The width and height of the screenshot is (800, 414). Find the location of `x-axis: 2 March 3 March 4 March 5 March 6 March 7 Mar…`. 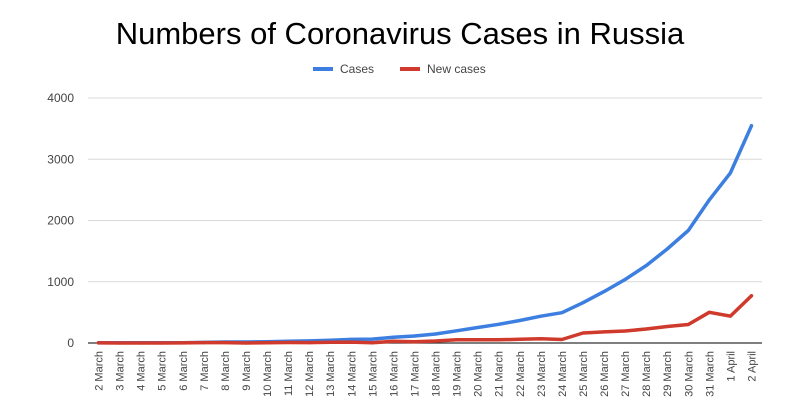

x-axis: 2 March 3 March 4 March 5 March 6 March 7 Mar… is located at coordinates (426, 374).